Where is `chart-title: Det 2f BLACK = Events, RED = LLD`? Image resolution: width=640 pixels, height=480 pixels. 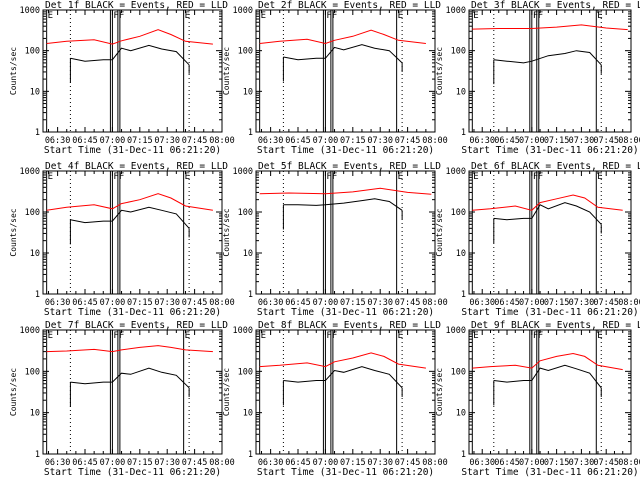
chart-title: Det 2f BLACK = Events, RED = LLD is located at coordinates (349, 5).